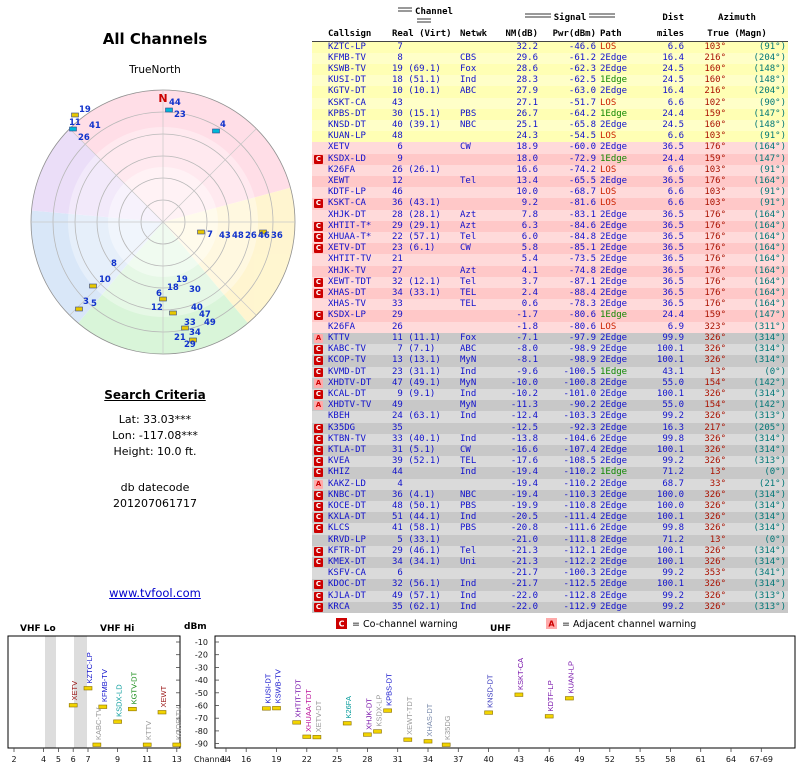 Image resolution: width=800 pixels, height=768 pixels. What do you see at coordinates (339, 337) in the screenshot?
I see `callsign-link: KTTV` at bounding box center [339, 337].